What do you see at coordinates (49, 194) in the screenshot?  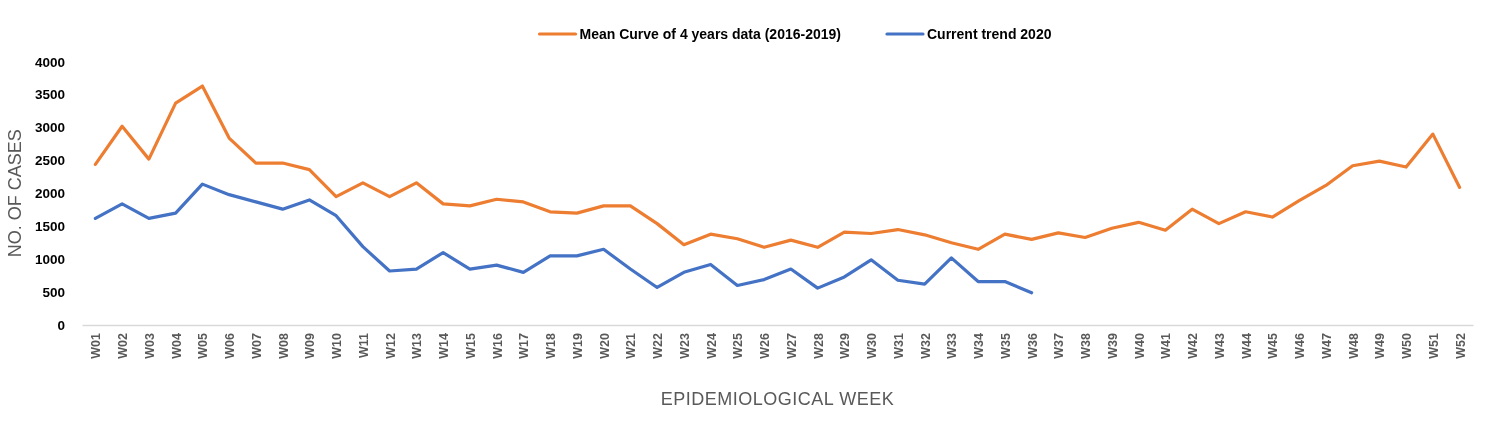 I see `y-tick-label: 2000` at bounding box center [49, 194].